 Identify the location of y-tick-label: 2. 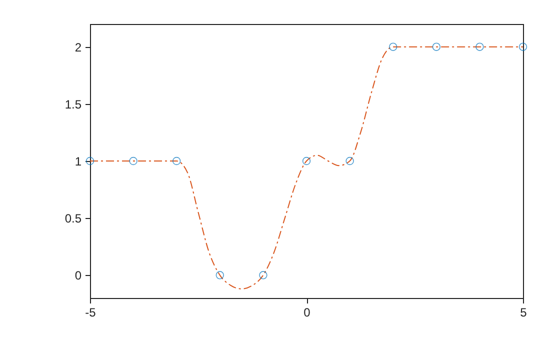
(78, 47).